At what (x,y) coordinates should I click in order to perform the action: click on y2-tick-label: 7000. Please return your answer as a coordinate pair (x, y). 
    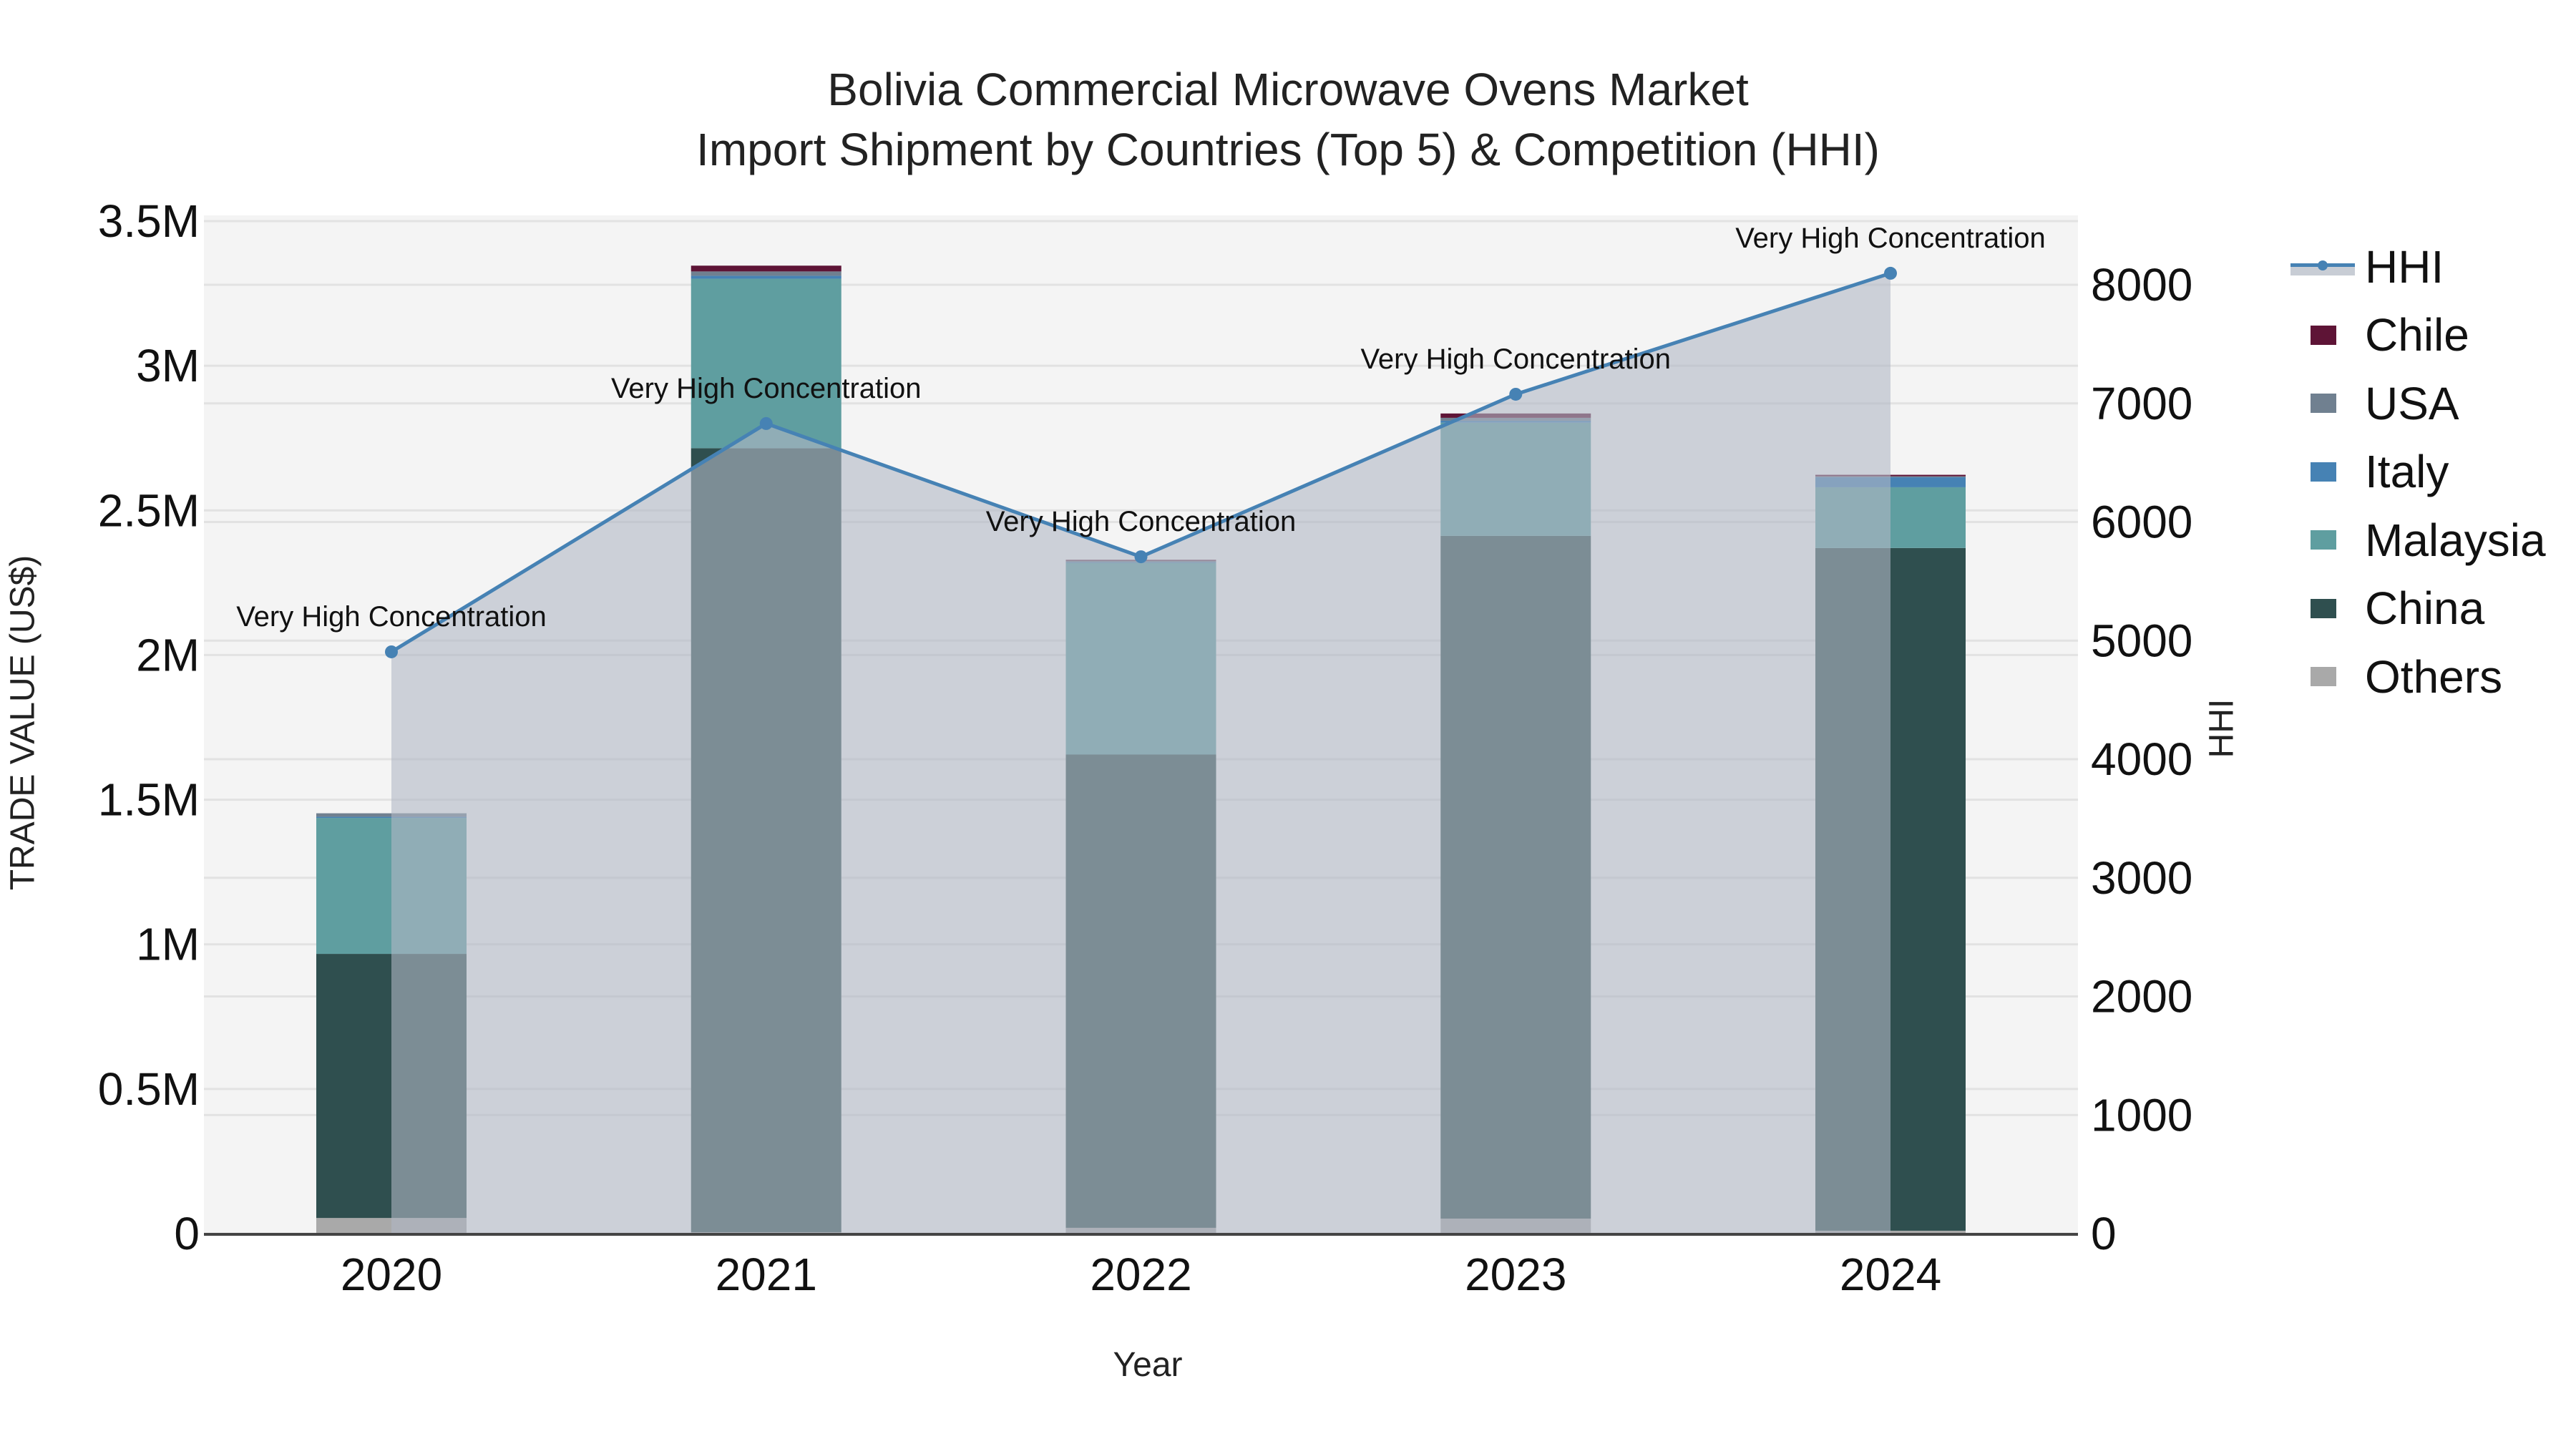
    Looking at the image, I should click on (2141, 403).